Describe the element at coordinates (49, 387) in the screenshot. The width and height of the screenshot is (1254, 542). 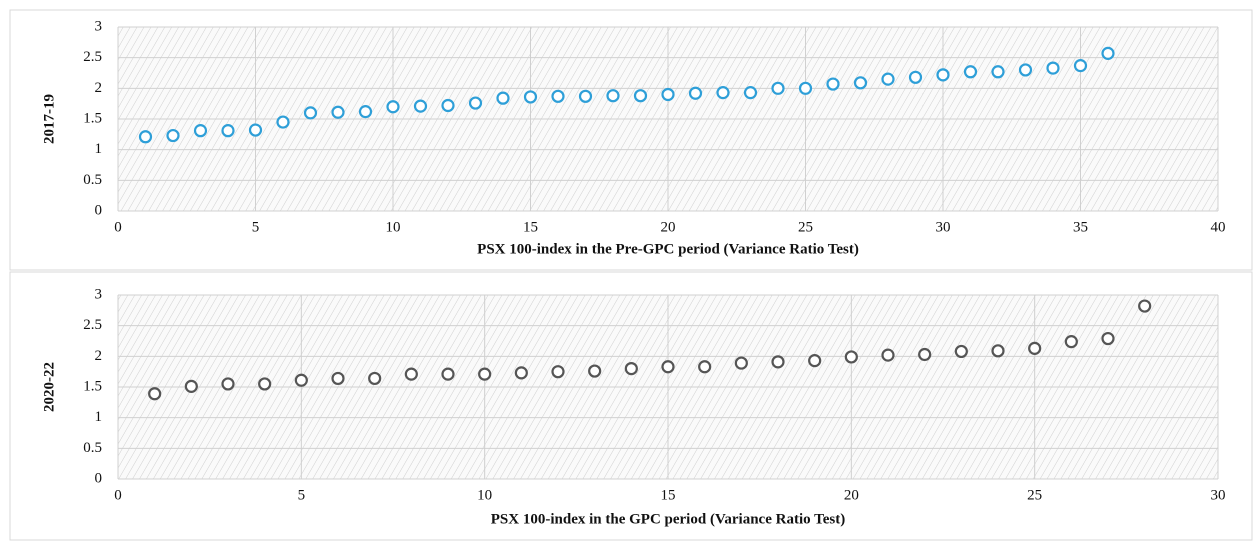
I see `y-axis-label: 2020-22` at that location.